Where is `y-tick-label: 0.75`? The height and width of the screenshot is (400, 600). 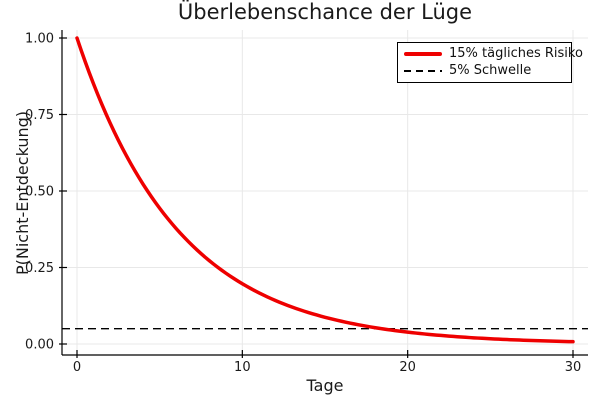
y-tick-label: 0.75 is located at coordinates (39, 115).